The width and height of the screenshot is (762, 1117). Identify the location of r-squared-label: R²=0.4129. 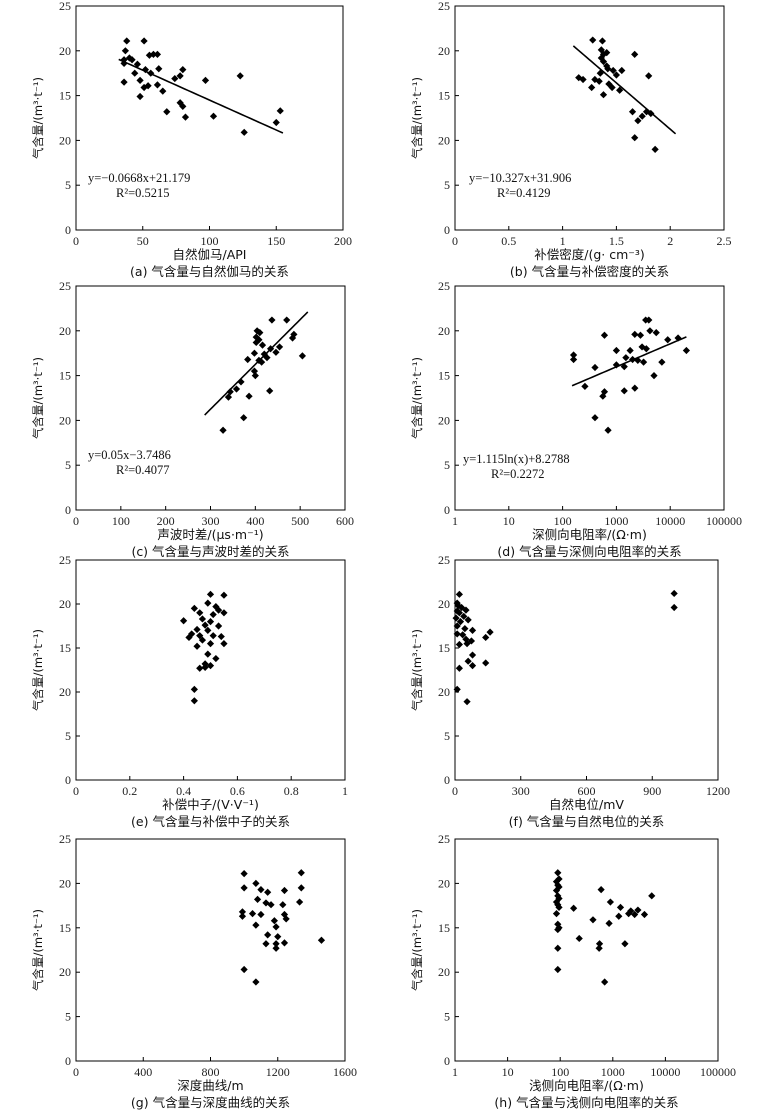
(524, 193).